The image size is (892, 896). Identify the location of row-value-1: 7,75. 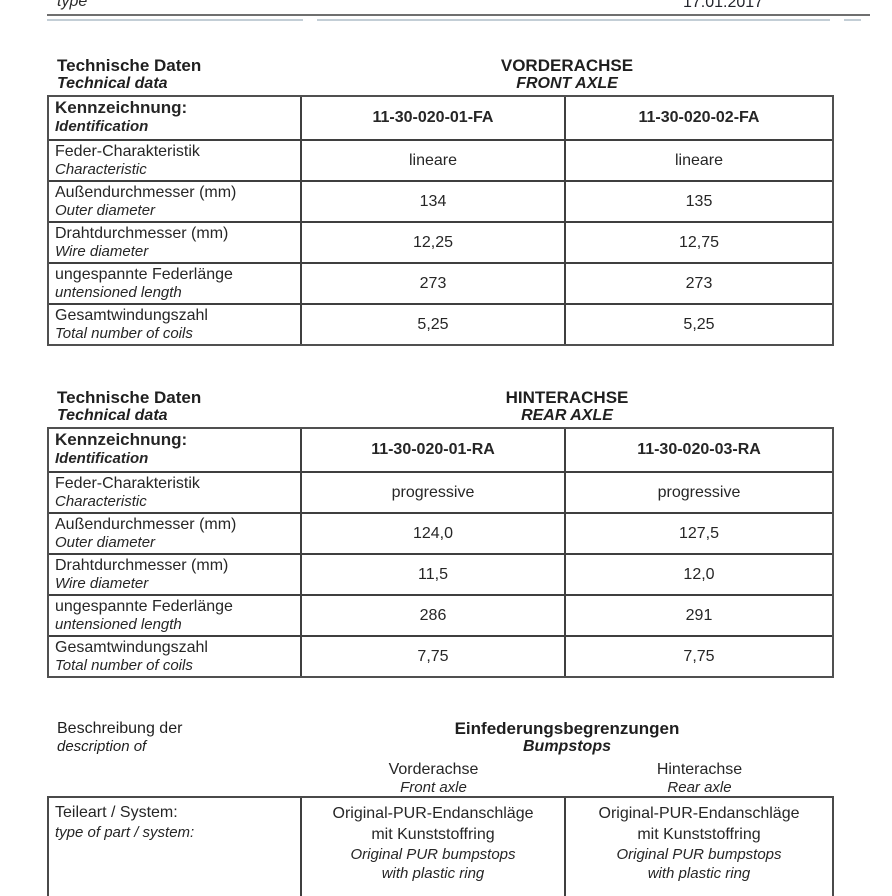
(432, 656).